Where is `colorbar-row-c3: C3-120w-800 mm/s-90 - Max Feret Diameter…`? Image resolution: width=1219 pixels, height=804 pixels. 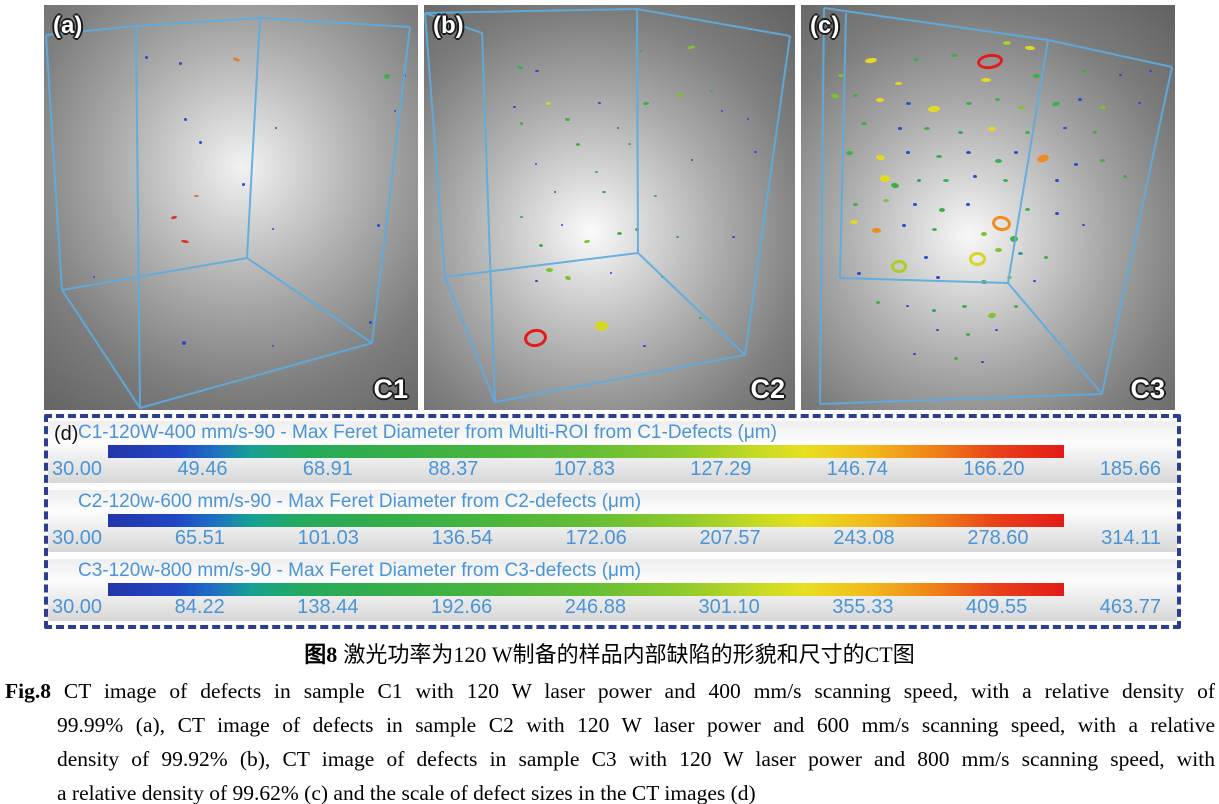 colorbar-row-c3: C3-120w-800 mm/s-90 - Max Feret Diameter… is located at coordinates (612, 590).